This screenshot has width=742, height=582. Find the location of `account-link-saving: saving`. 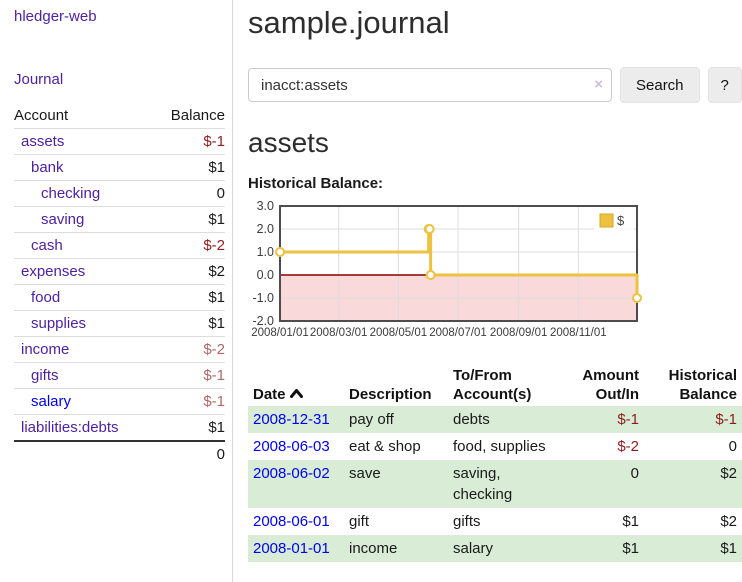

account-link-saving: saving is located at coordinates (63, 219).